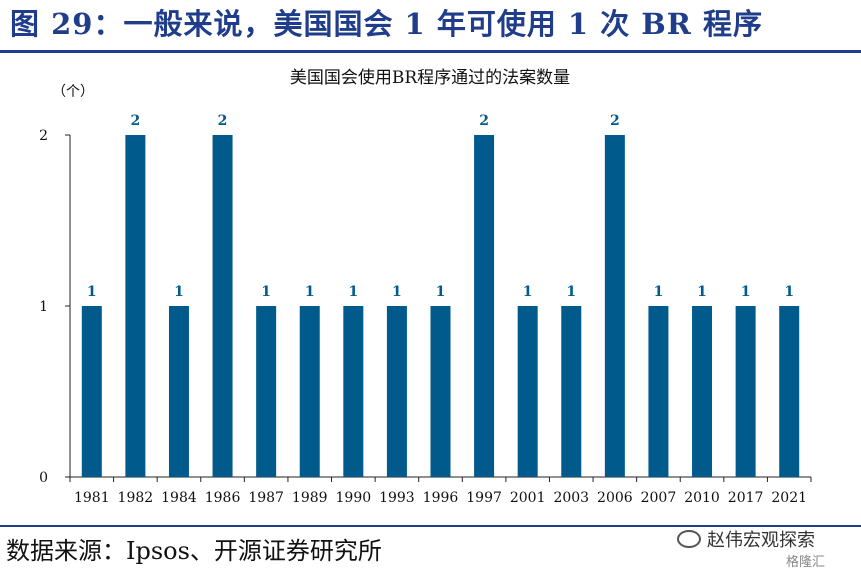 This screenshot has height=578, width=861. I want to click on x-tick-label: 1987, so click(266, 498).